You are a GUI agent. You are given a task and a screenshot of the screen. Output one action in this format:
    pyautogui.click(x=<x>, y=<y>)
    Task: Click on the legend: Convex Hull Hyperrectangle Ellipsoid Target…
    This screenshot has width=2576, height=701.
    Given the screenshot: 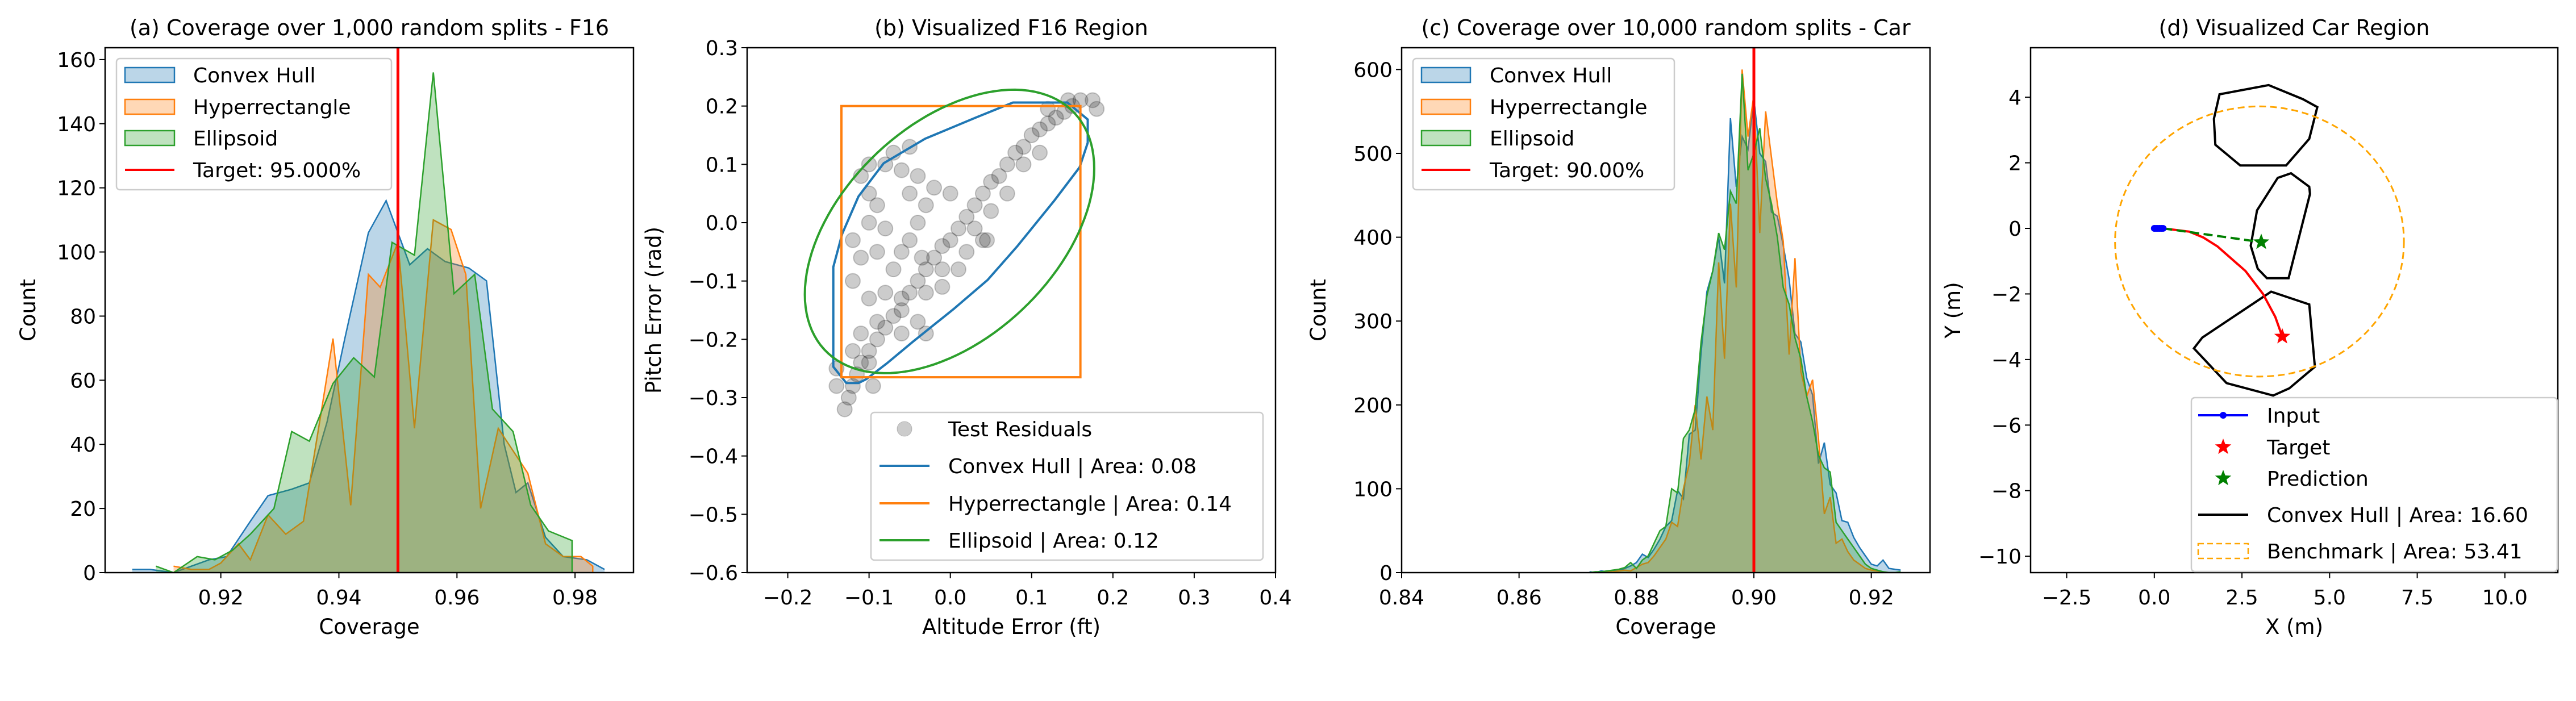 What is the action you would take?
    pyautogui.click(x=1543, y=124)
    